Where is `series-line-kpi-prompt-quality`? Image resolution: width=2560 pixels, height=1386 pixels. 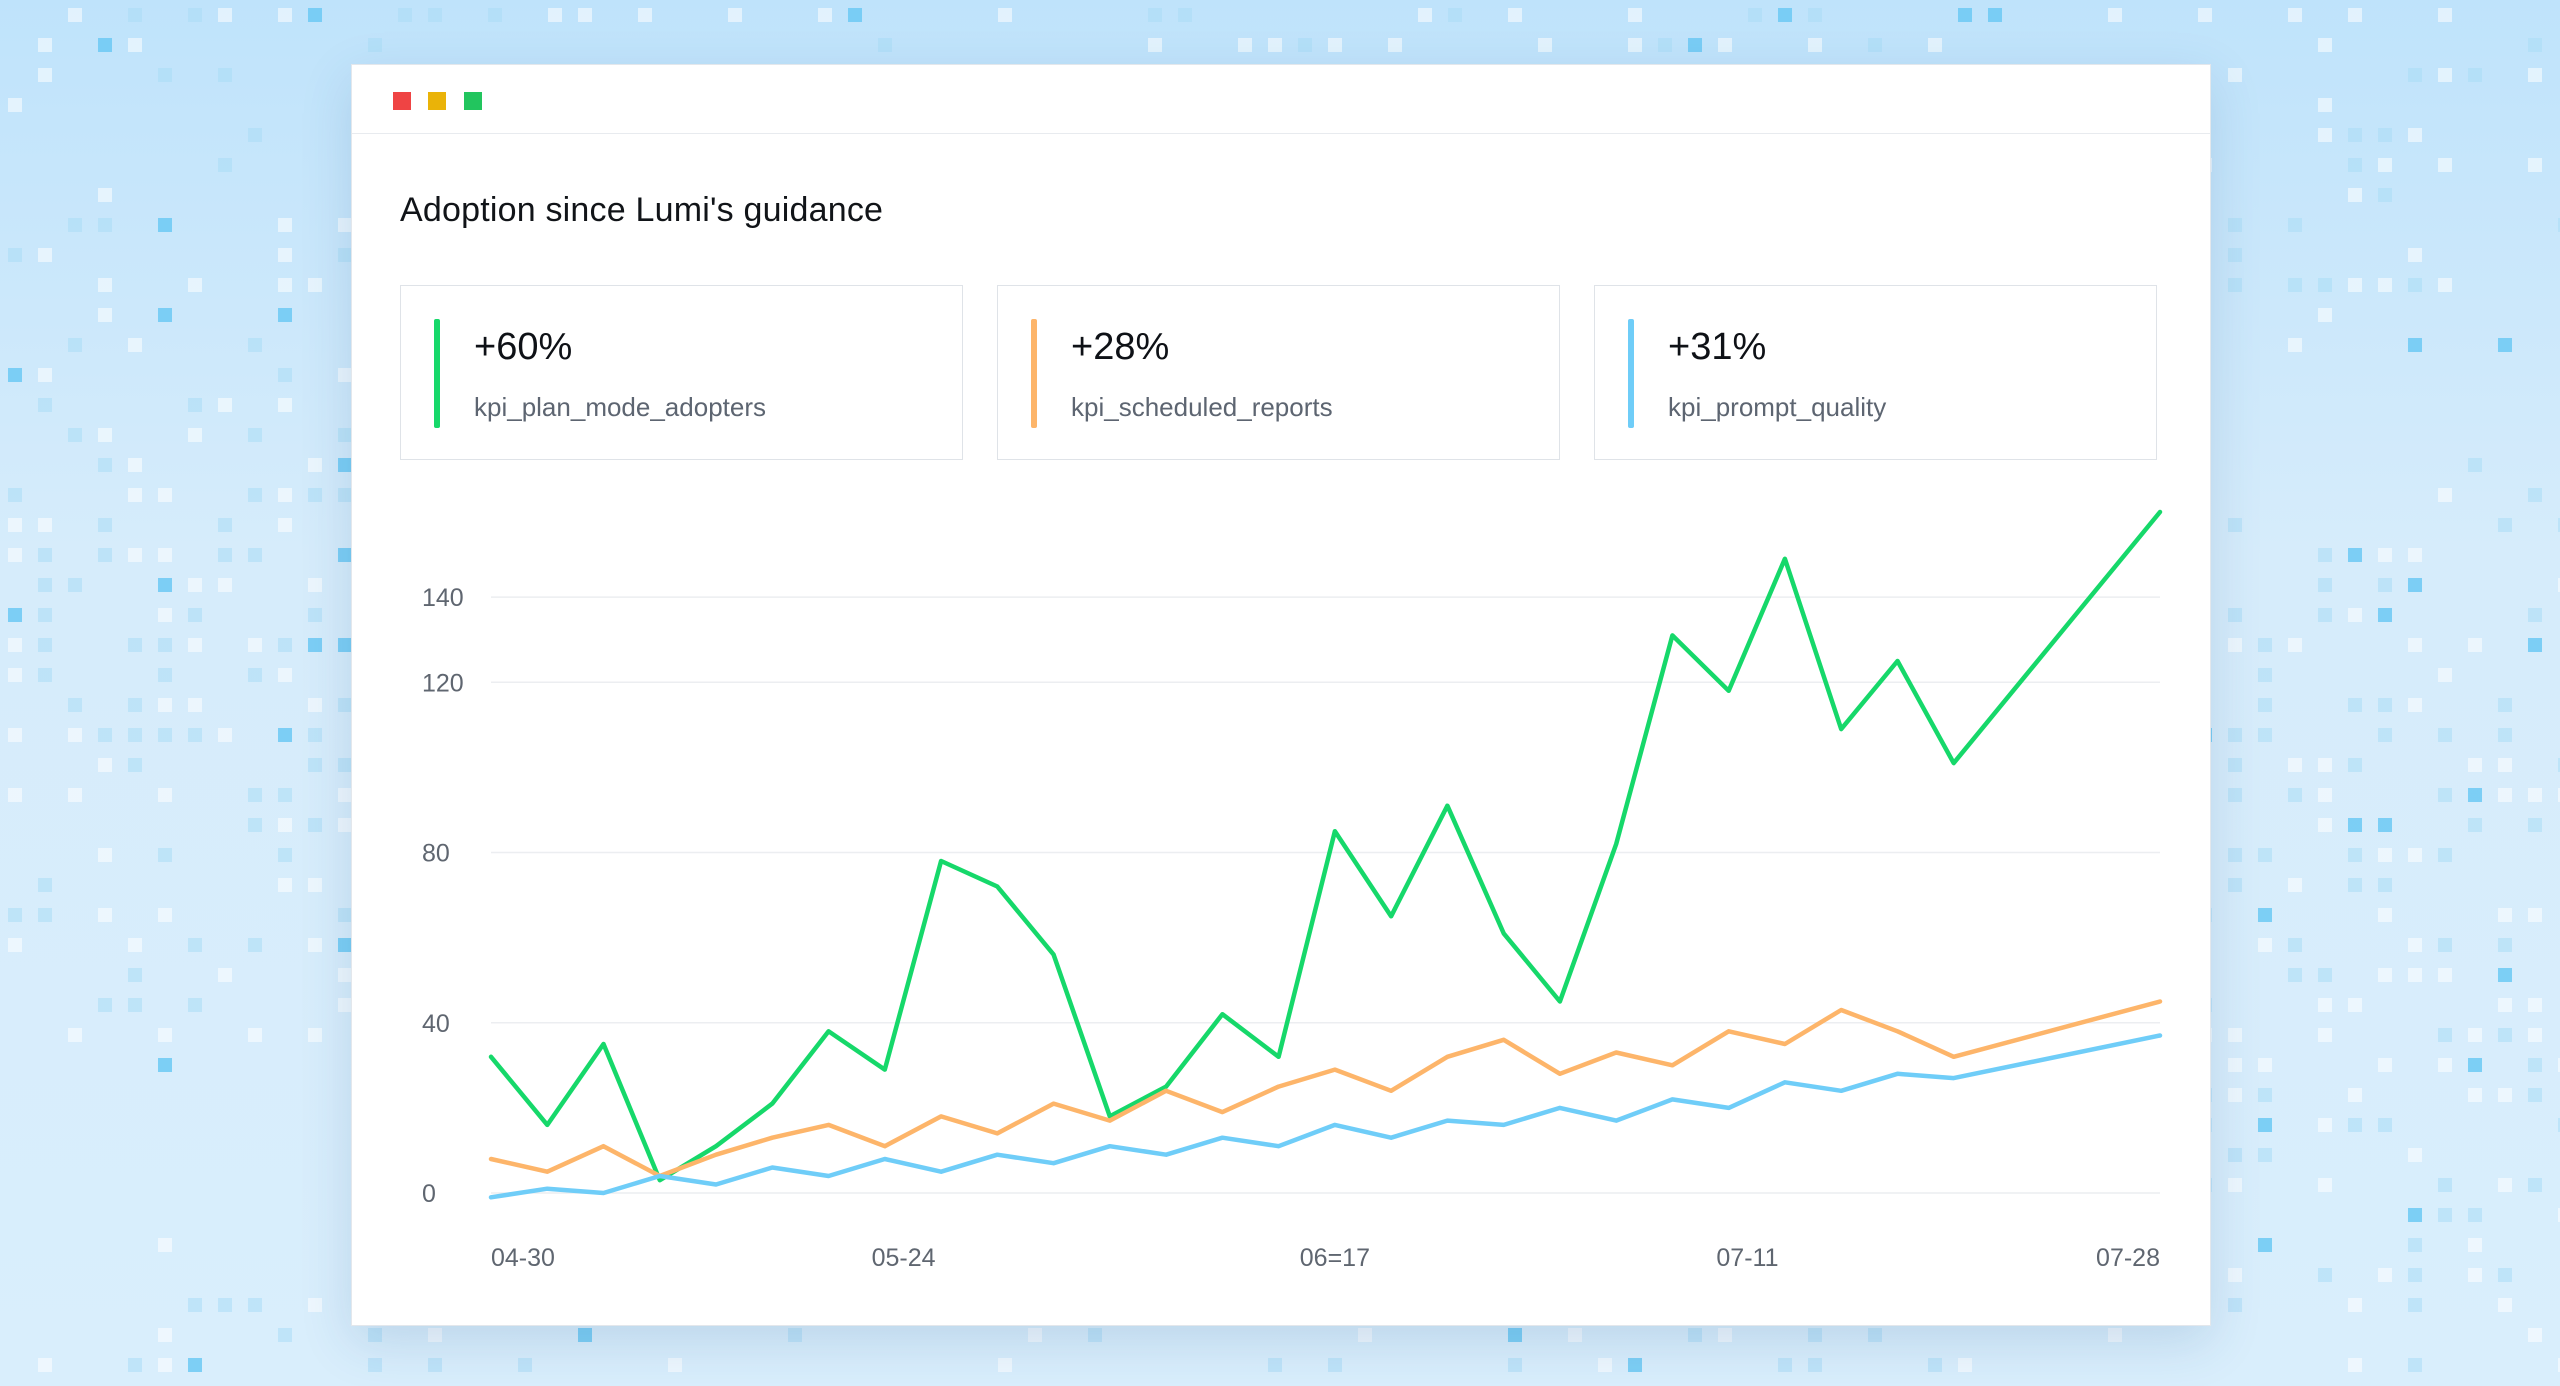 series-line-kpi-prompt-quality is located at coordinates (1325, 1116).